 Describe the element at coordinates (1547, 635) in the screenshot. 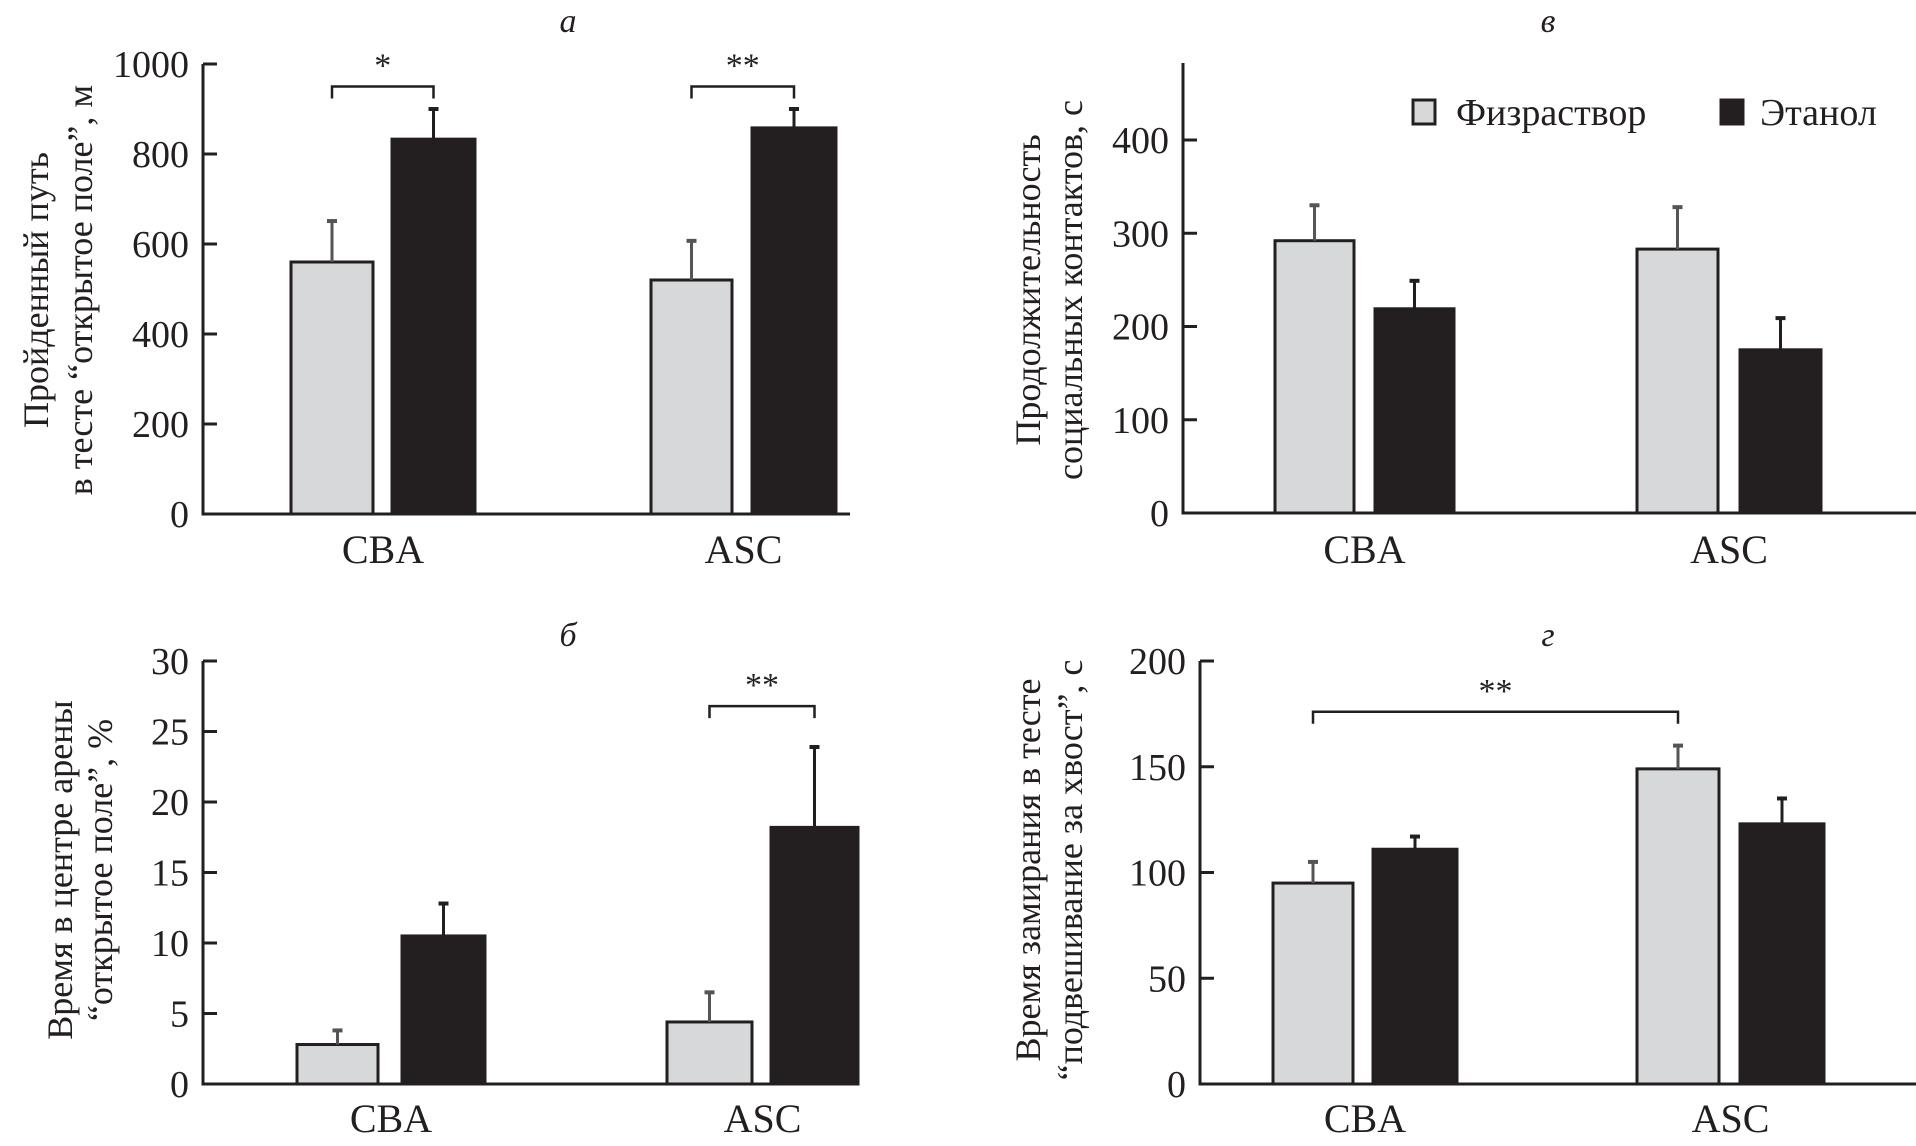

I see `panel-title: г` at that location.